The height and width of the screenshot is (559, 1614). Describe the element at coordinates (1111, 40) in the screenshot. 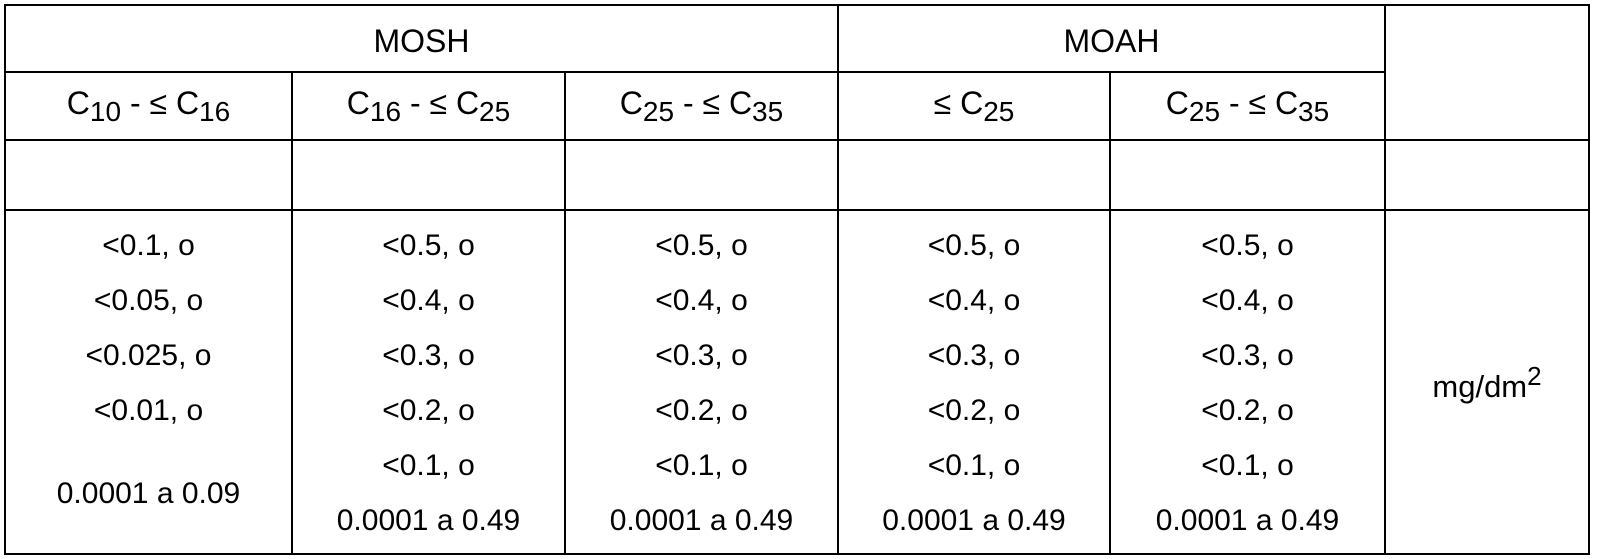

I see `group-header-moah: MOAH` at that location.